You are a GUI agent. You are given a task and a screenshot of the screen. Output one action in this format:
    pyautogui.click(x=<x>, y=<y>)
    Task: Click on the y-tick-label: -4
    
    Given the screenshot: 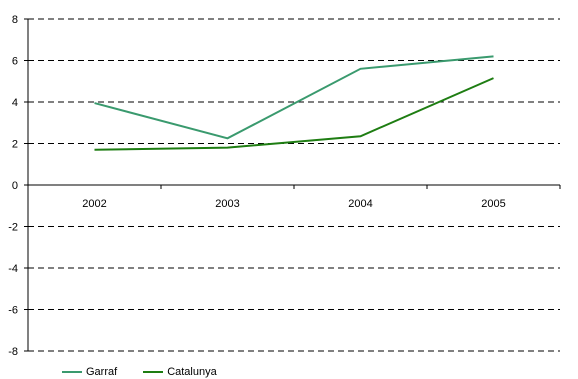 What is the action you would take?
    pyautogui.click(x=13, y=269)
    